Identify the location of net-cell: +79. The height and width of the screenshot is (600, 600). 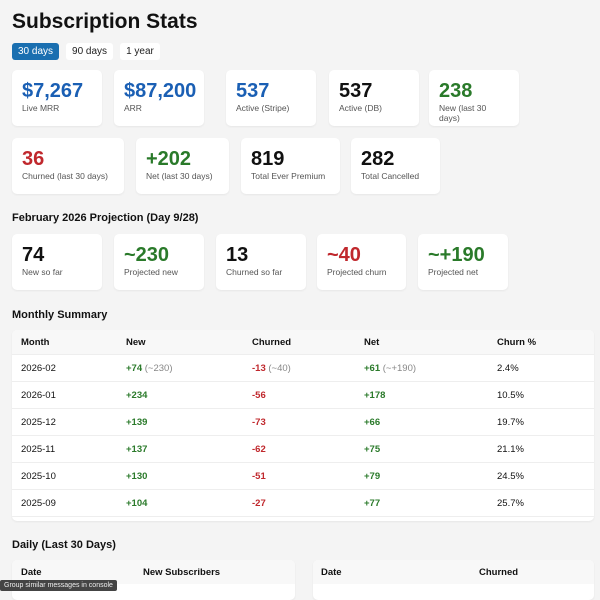
(372, 476).